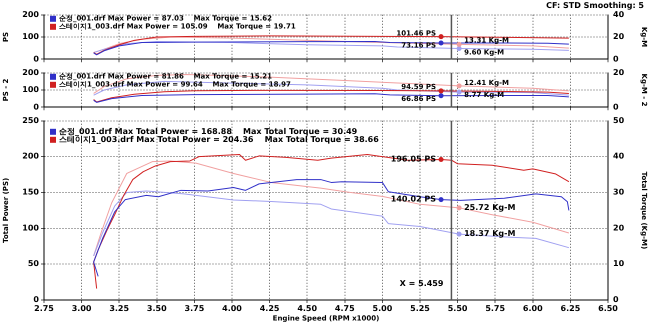 Image resolution: width=650 pixels, height=325 pixels. I want to click on x-tick-label: 4.25, so click(270, 308).